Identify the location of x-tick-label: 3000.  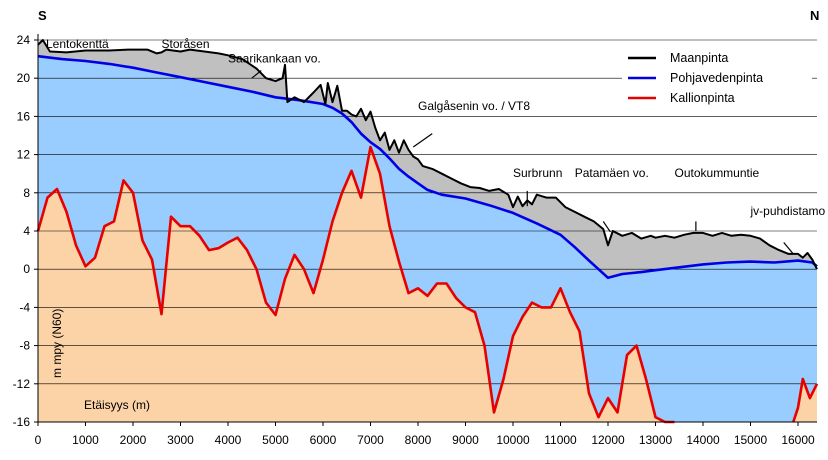
(180, 440).